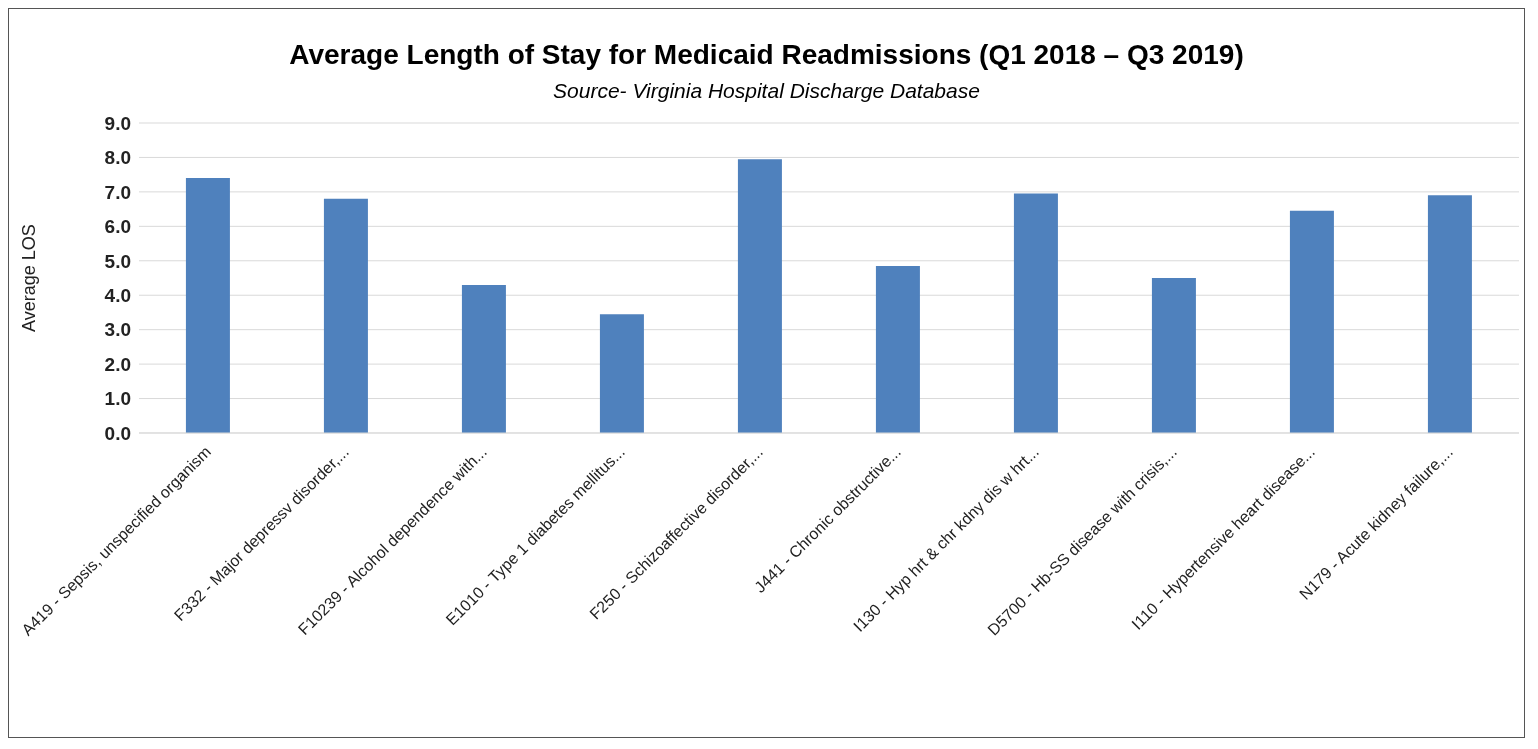  I want to click on y-tick-label: 5.0, so click(117, 261).